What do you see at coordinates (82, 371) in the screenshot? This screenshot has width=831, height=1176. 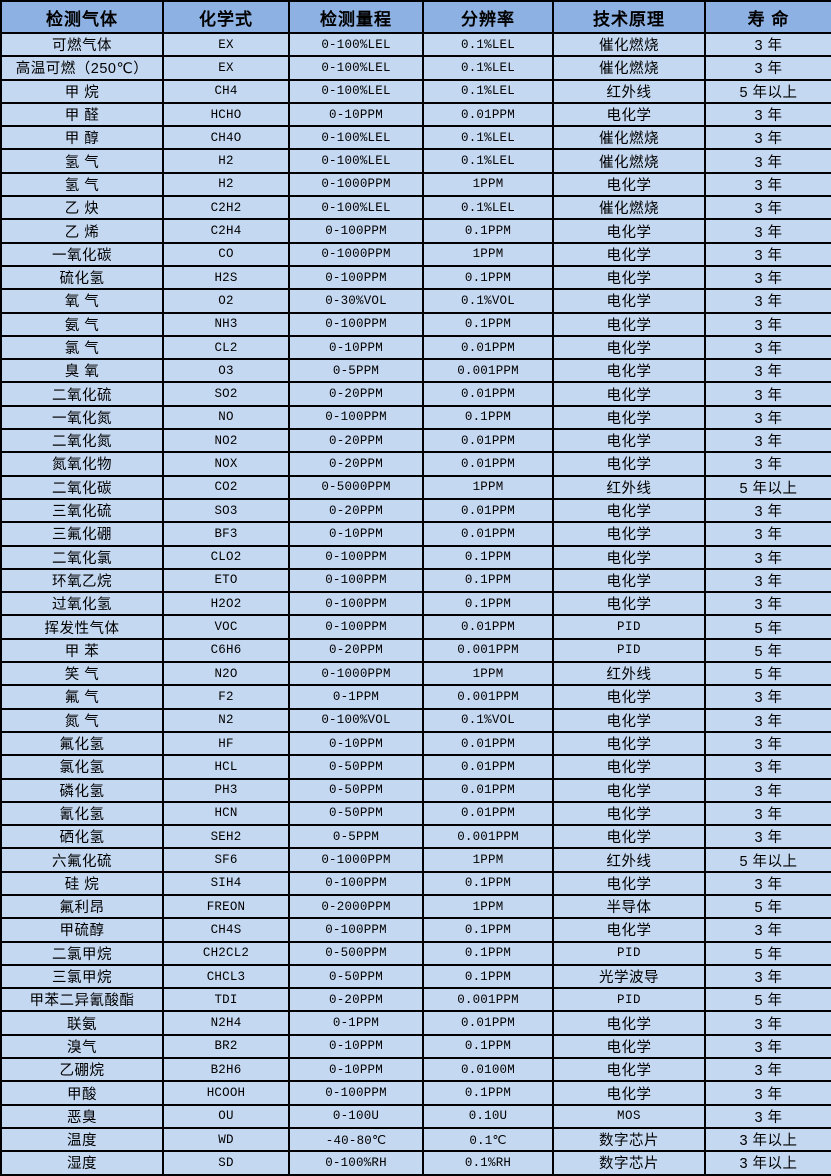 I see `cell-gas: 臭 氧` at bounding box center [82, 371].